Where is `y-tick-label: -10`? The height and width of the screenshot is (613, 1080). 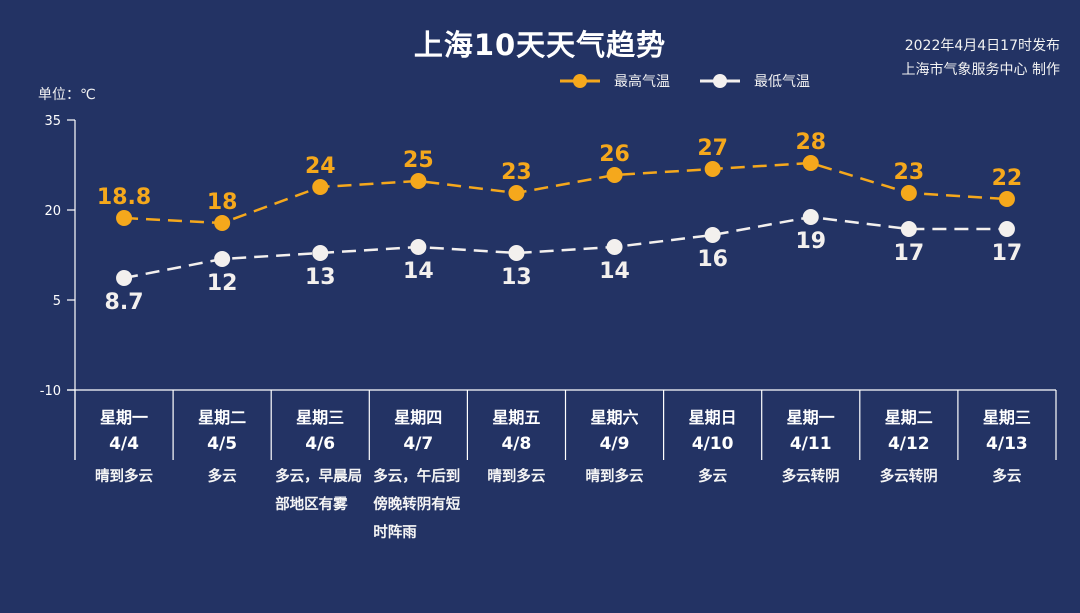 y-tick-label: -10 is located at coordinates (50, 391).